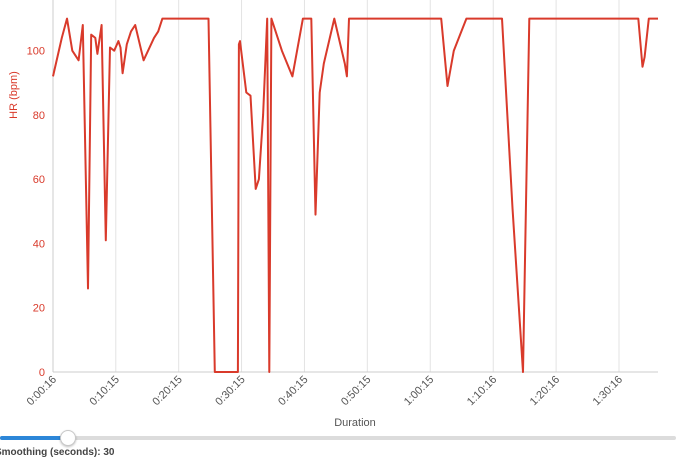 The image size is (690, 460). What do you see at coordinates (104, 391) in the screenshot?
I see `x-tick-label: 0:10:15` at bounding box center [104, 391].